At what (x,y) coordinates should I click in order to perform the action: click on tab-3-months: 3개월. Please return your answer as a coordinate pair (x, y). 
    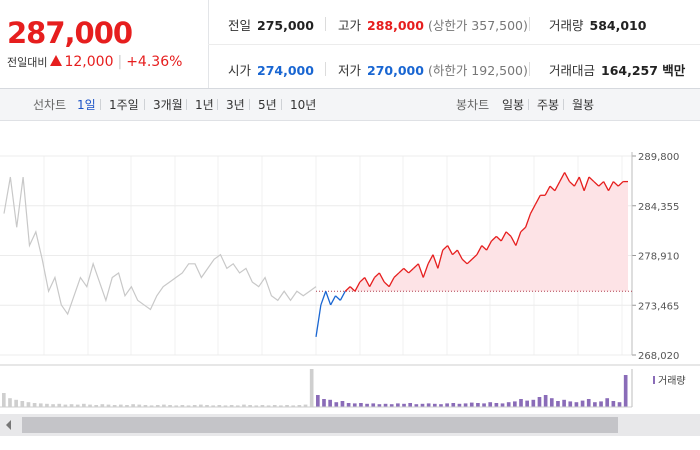
    Looking at the image, I should click on (168, 105).